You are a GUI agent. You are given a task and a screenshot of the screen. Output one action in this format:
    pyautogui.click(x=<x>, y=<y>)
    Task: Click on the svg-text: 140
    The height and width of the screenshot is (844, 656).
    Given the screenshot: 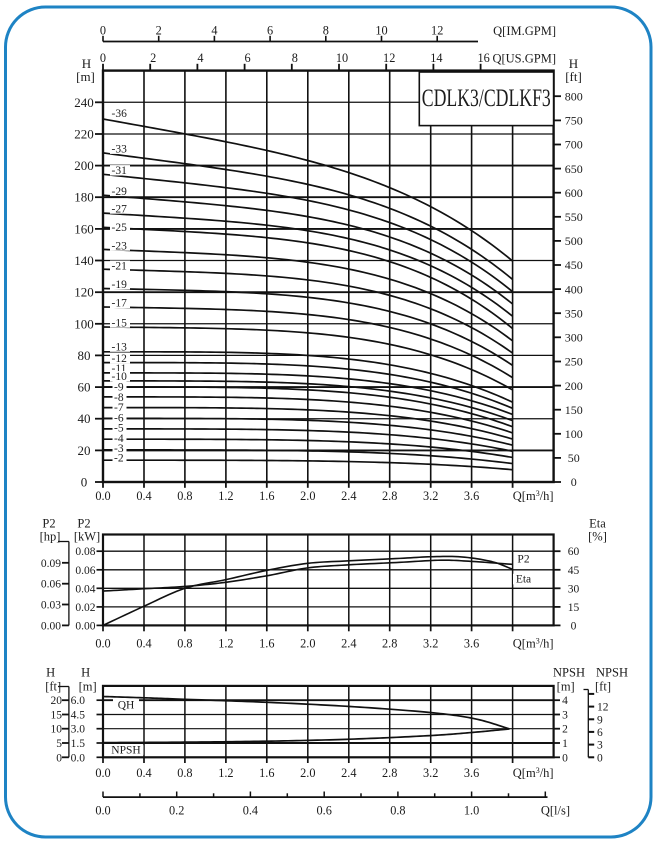 What is the action you would take?
    pyautogui.click(x=84, y=260)
    